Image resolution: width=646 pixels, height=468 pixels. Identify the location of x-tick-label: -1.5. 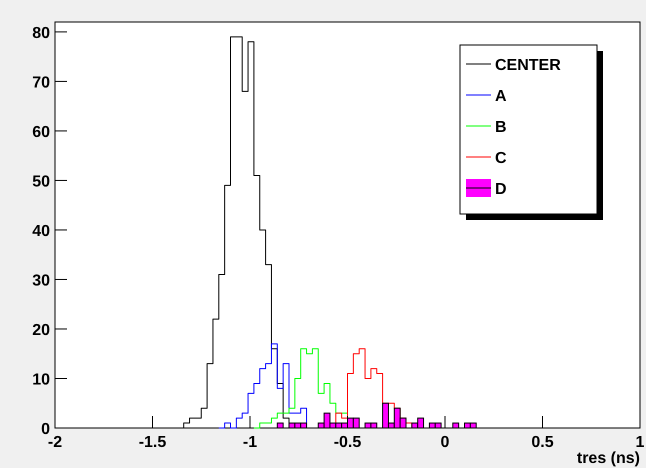
(152, 442).